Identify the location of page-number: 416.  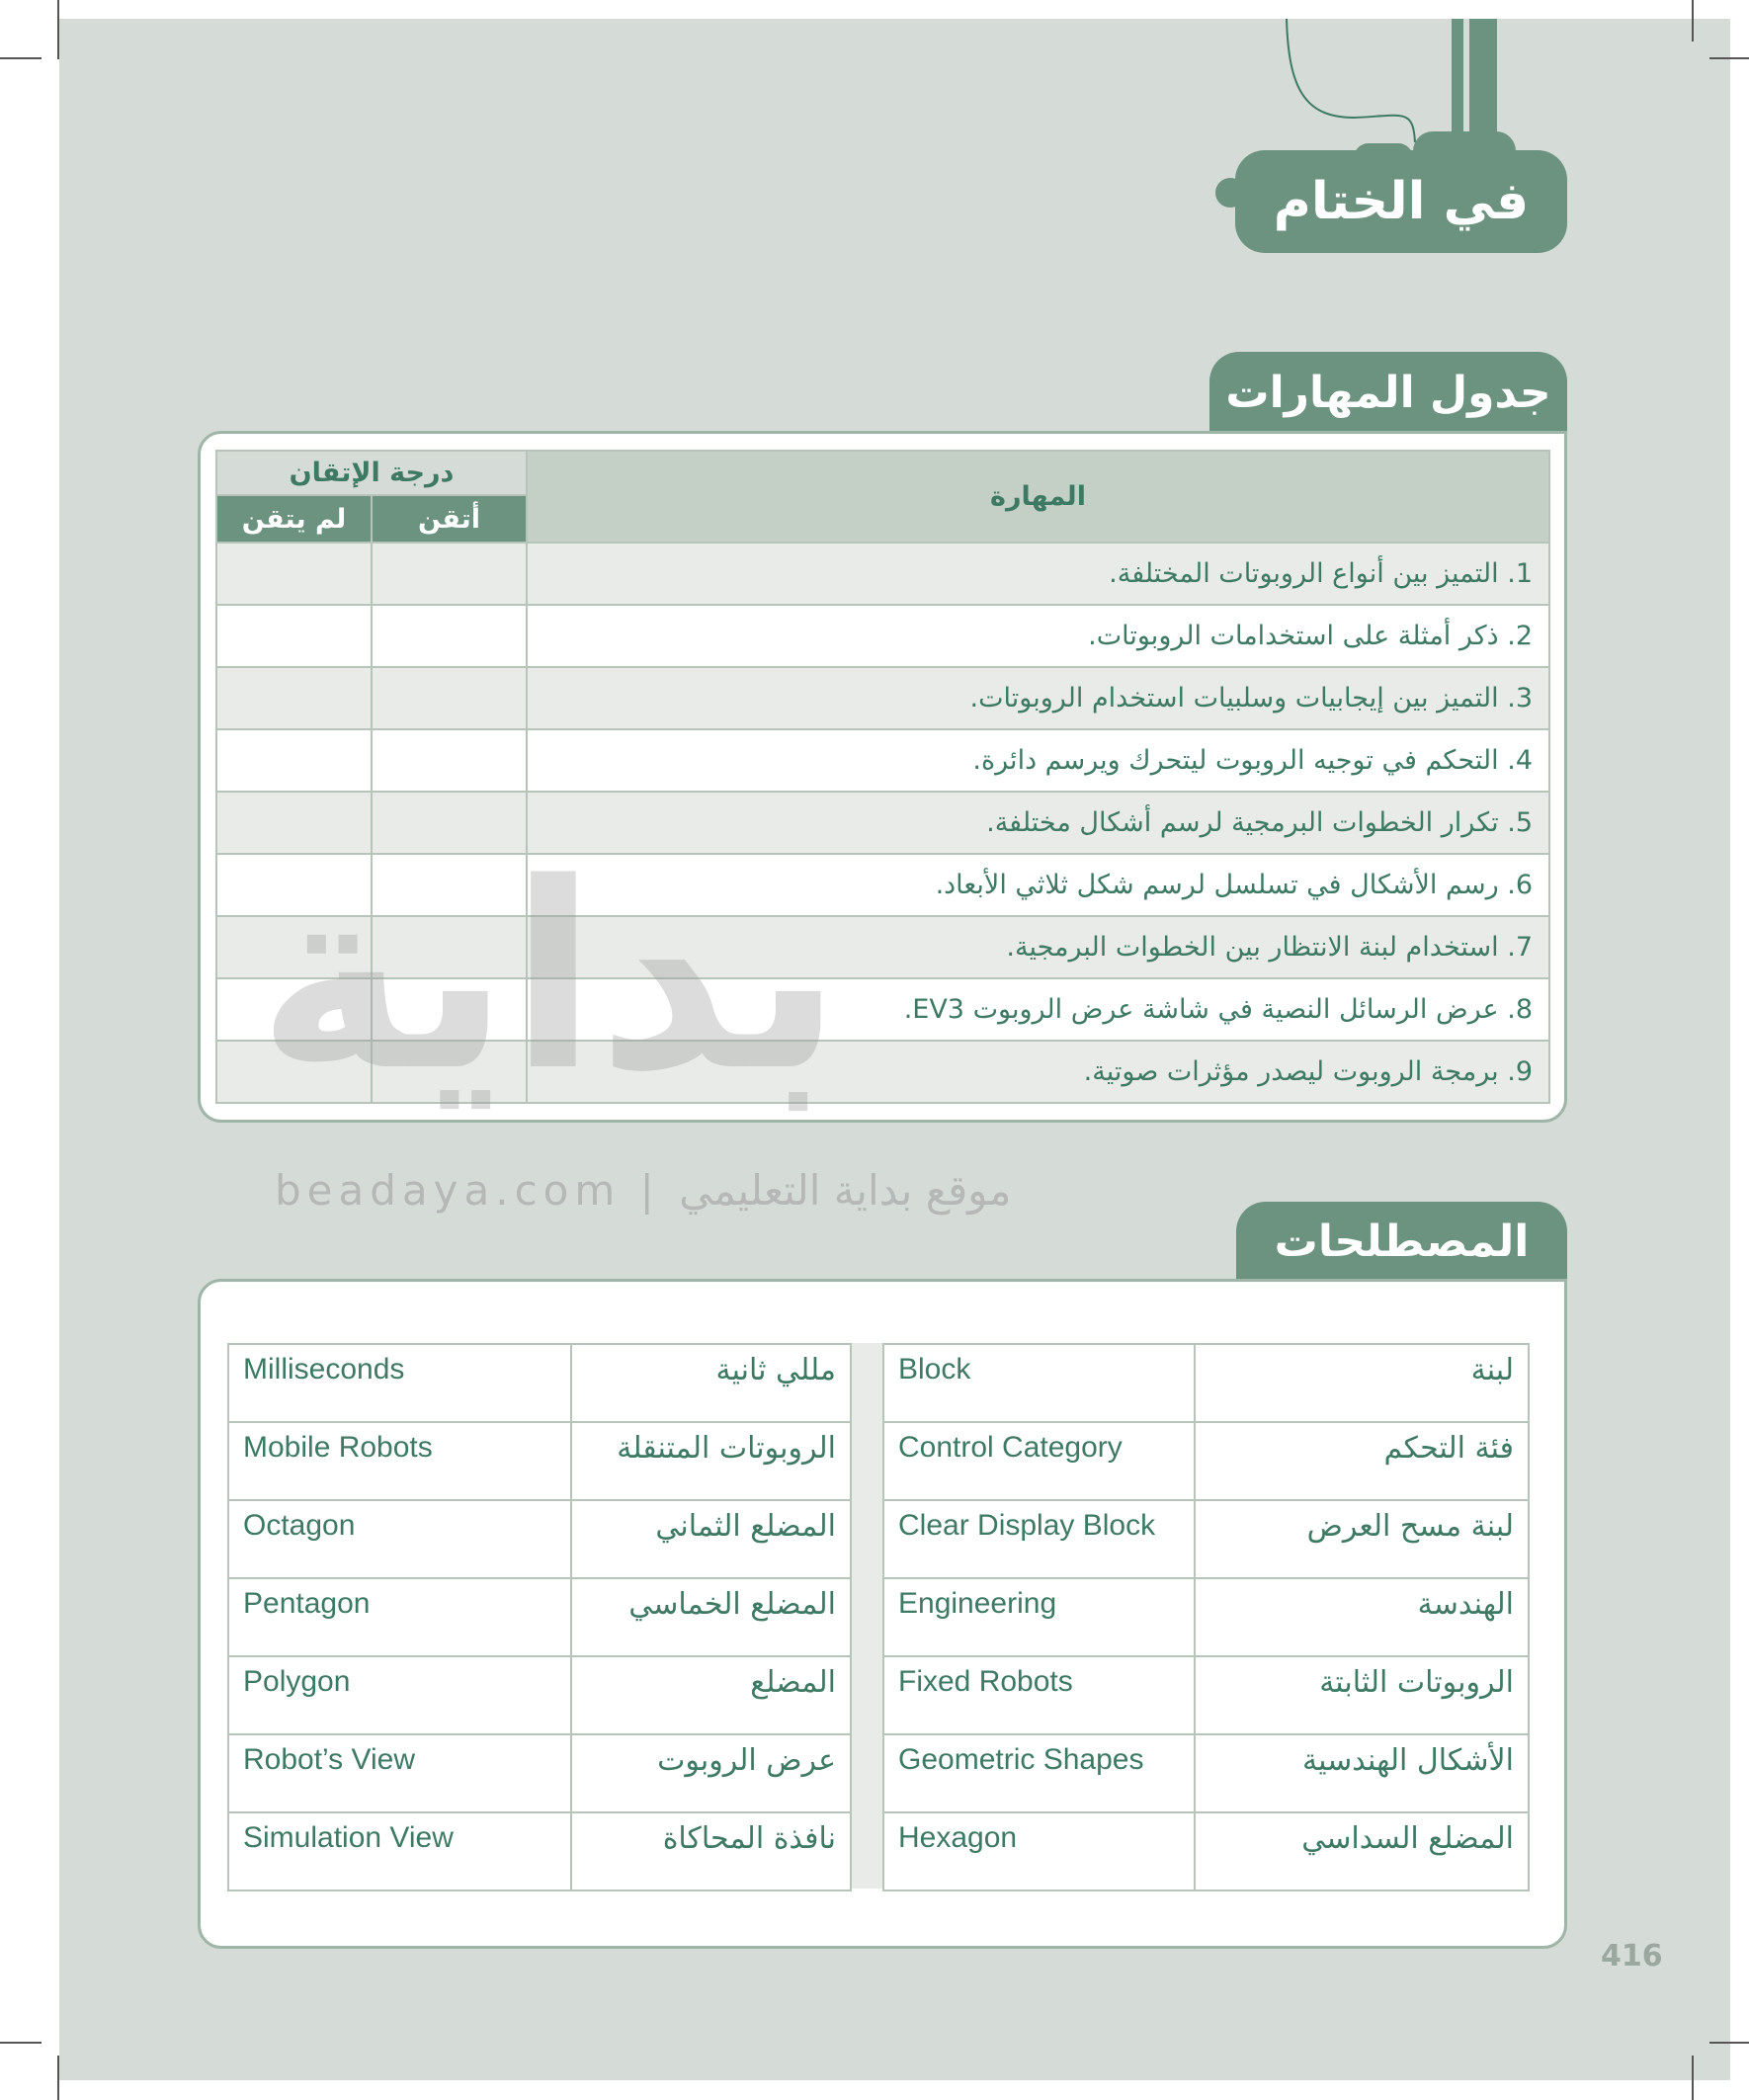
(1632, 1956).